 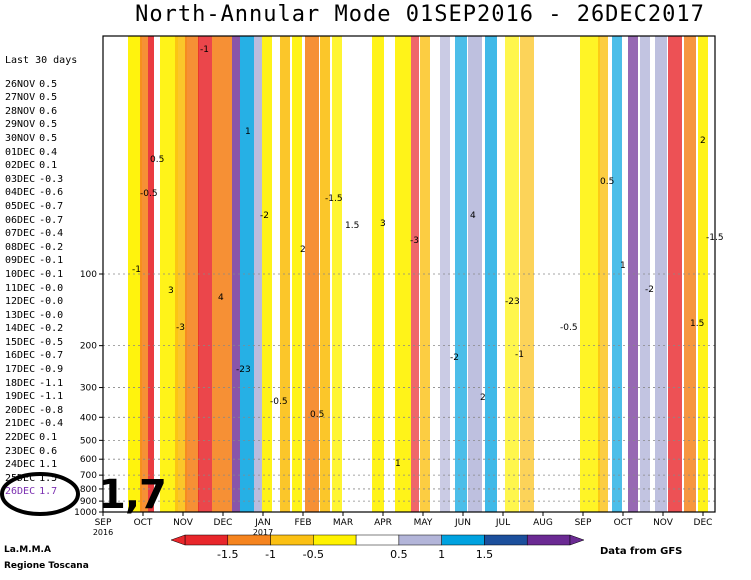 What do you see at coordinates (462, 523) in the screenshot?
I see `x-tick-label: JUN` at bounding box center [462, 523].